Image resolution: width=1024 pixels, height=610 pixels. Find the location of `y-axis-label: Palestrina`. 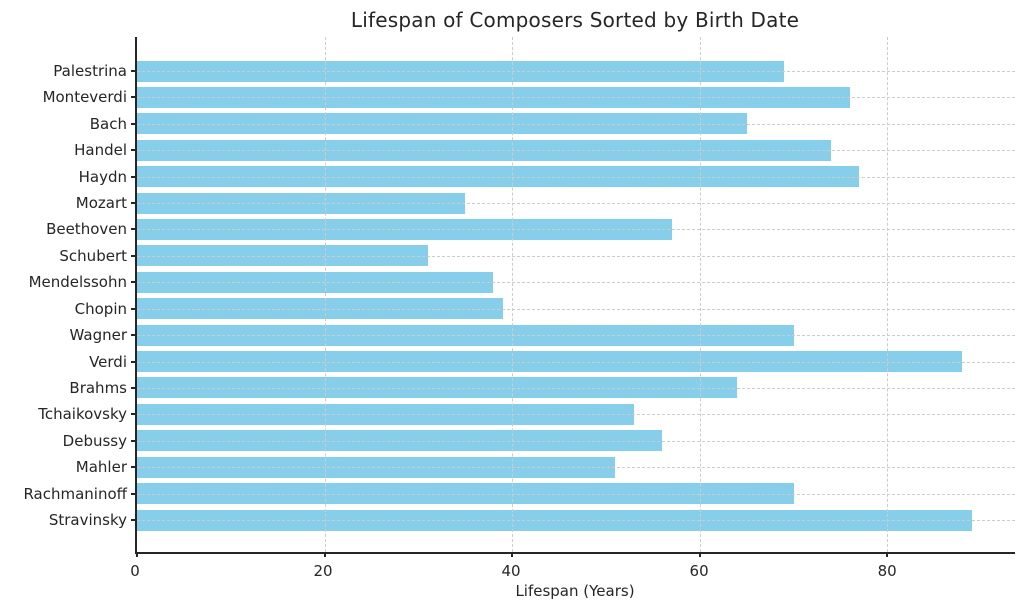

y-axis-label: Palestrina is located at coordinates (90, 71).